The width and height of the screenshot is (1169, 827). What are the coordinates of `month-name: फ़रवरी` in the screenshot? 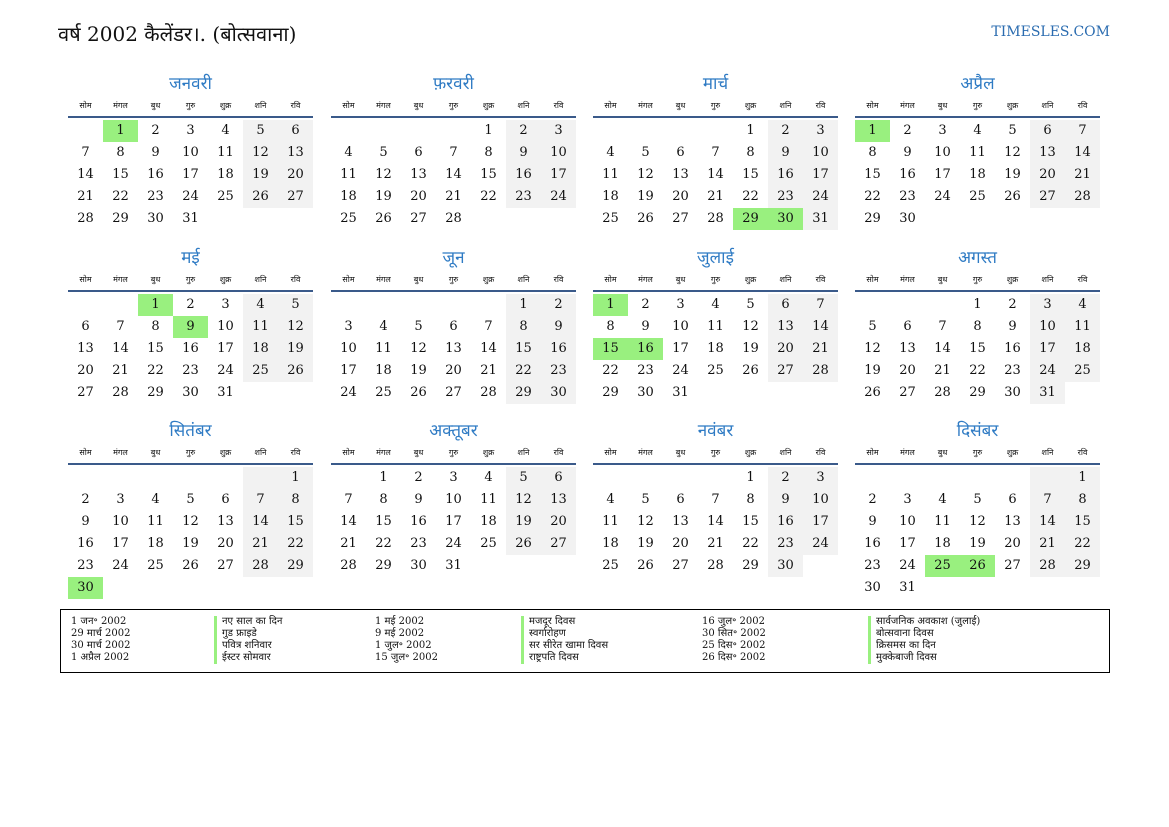 It's located at (453, 84).